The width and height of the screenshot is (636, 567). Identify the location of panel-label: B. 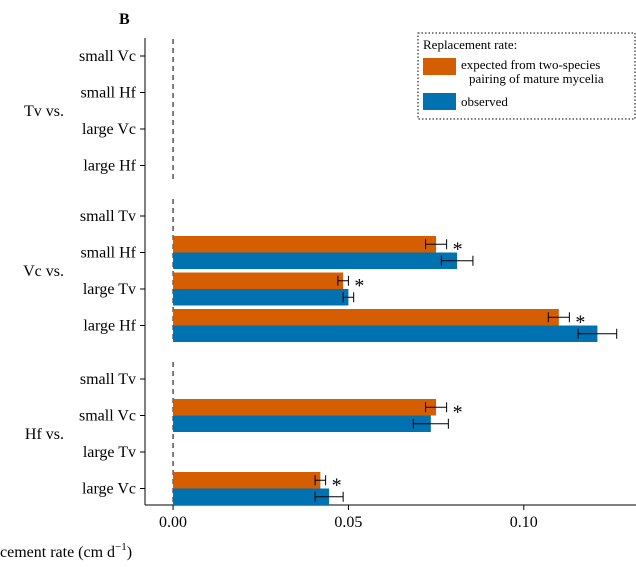
(124, 19).